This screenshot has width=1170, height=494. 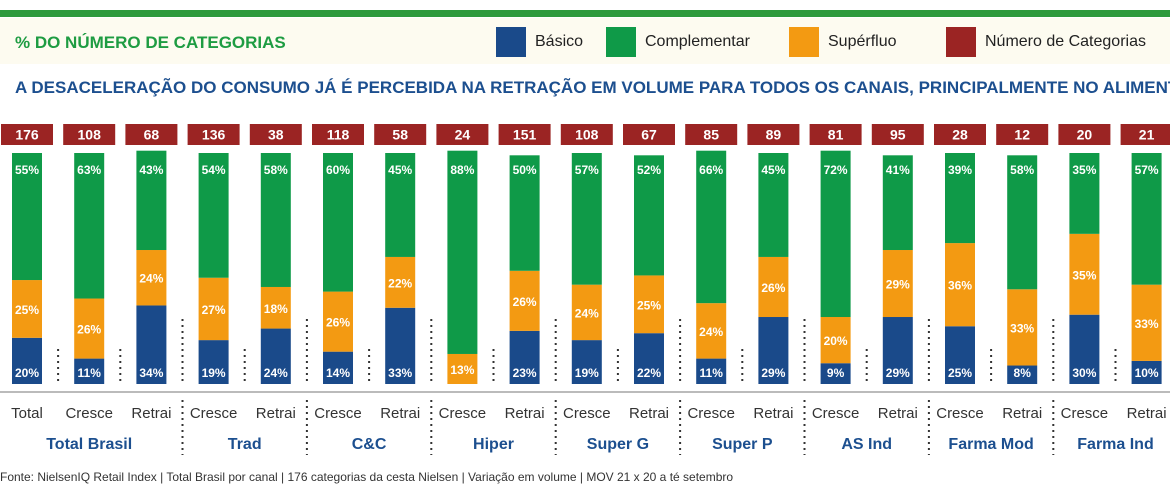 What do you see at coordinates (1023, 373) in the screenshot?
I see `data-label: 8%` at bounding box center [1023, 373].